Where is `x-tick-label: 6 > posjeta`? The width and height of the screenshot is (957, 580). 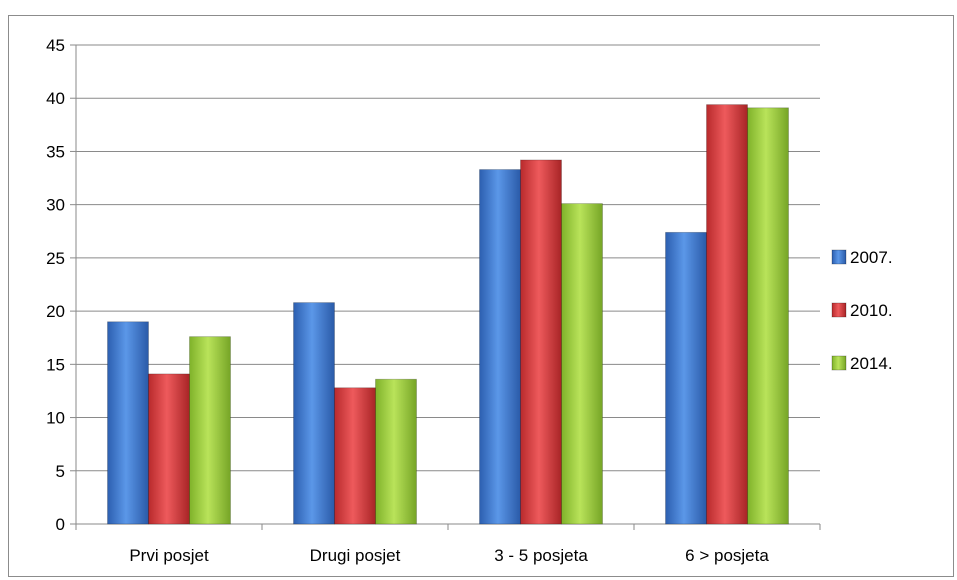 x-tick-label: 6 > posjeta is located at coordinates (727, 555).